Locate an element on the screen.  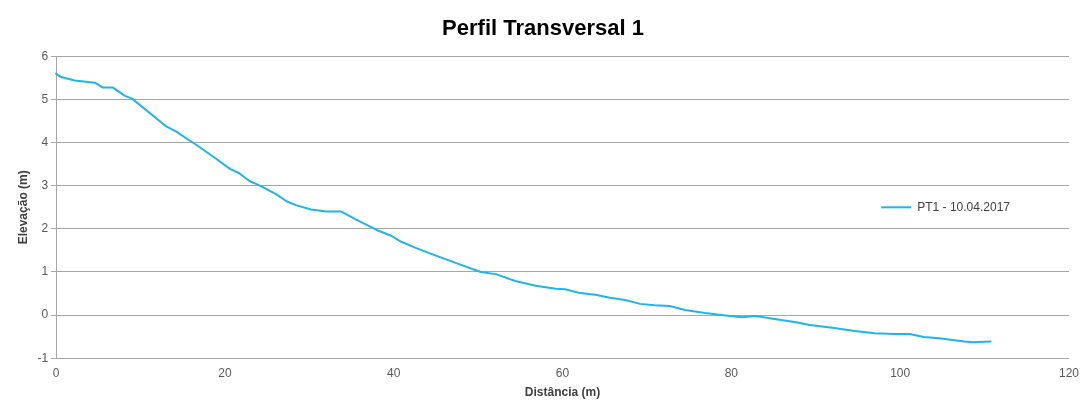
x-axis-title: Distância (m) is located at coordinates (562, 392).